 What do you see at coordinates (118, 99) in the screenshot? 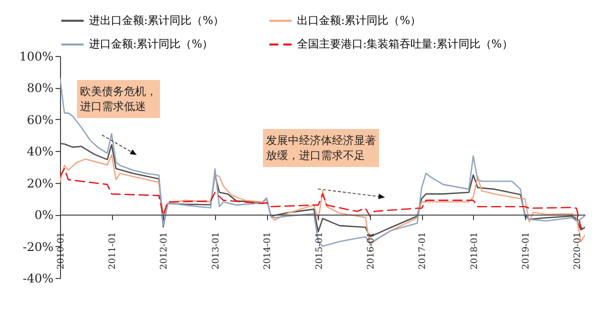
I see `annotation: 欧美债务危机，进口需求低迷` at bounding box center [118, 99].